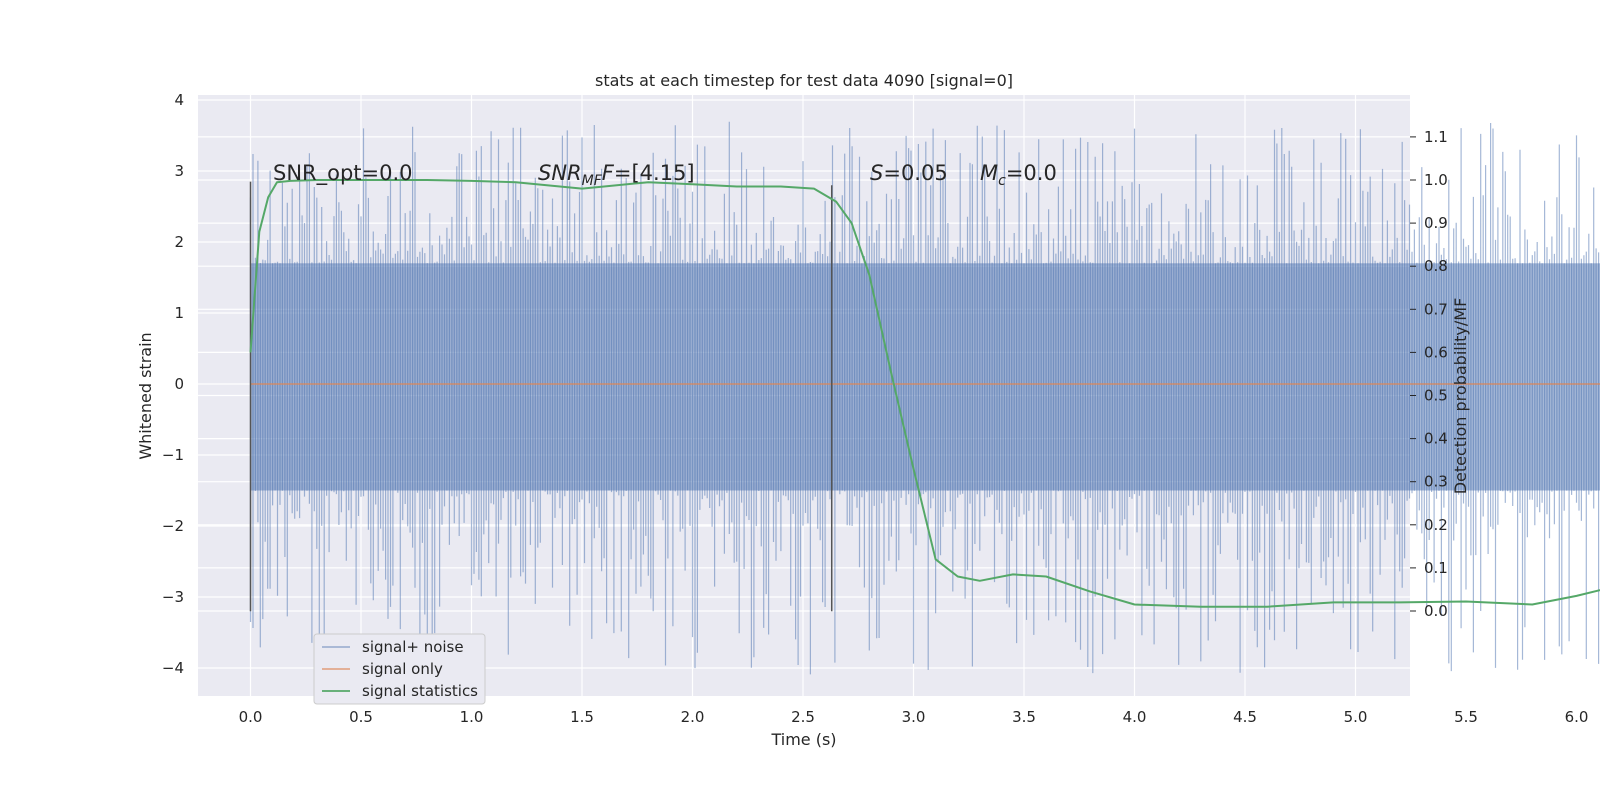 This screenshot has height=800, width=1600. What do you see at coordinates (654, 173) in the screenshot?
I see `snr-mf-value: =[4.15]` at bounding box center [654, 173].